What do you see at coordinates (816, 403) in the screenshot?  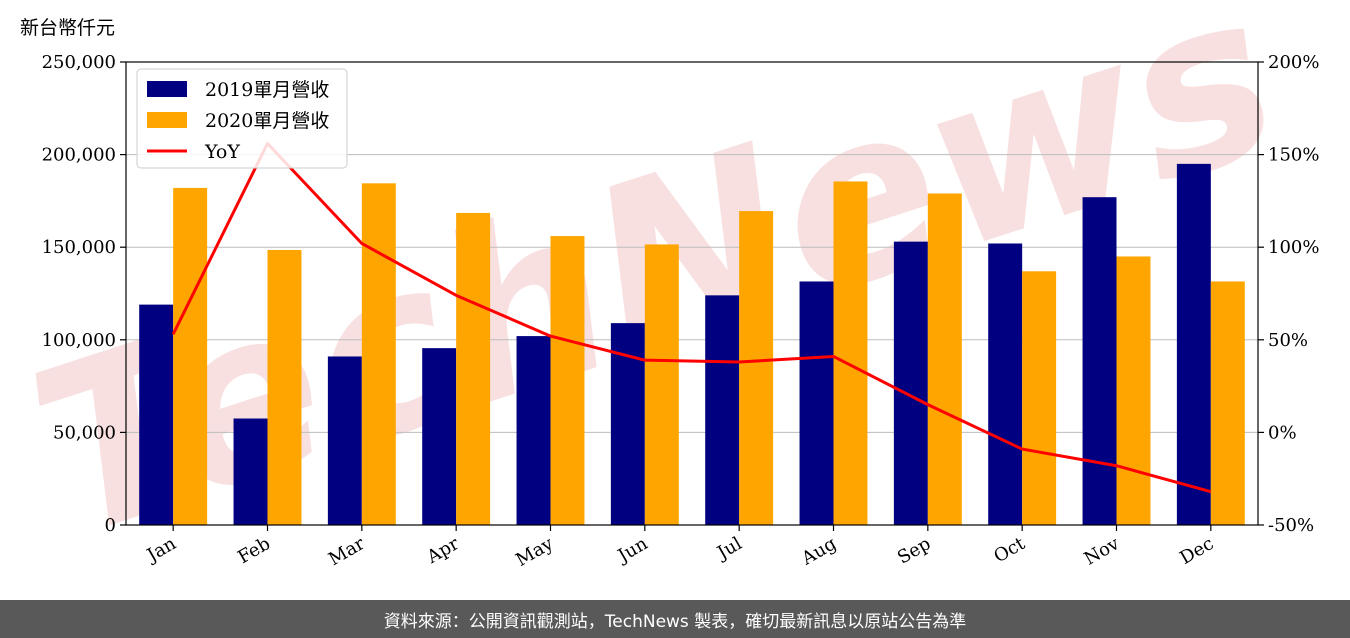 I see `bar-2019-aug` at bounding box center [816, 403].